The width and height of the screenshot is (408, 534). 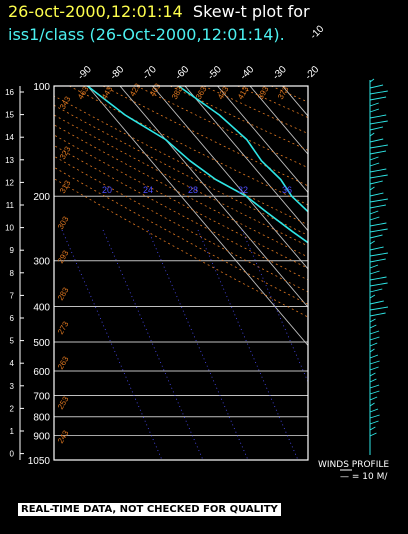 What do you see at coordinates (63, 293) in the screenshot?
I see `dry-adiabat-label: 283` at bounding box center [63, 293].